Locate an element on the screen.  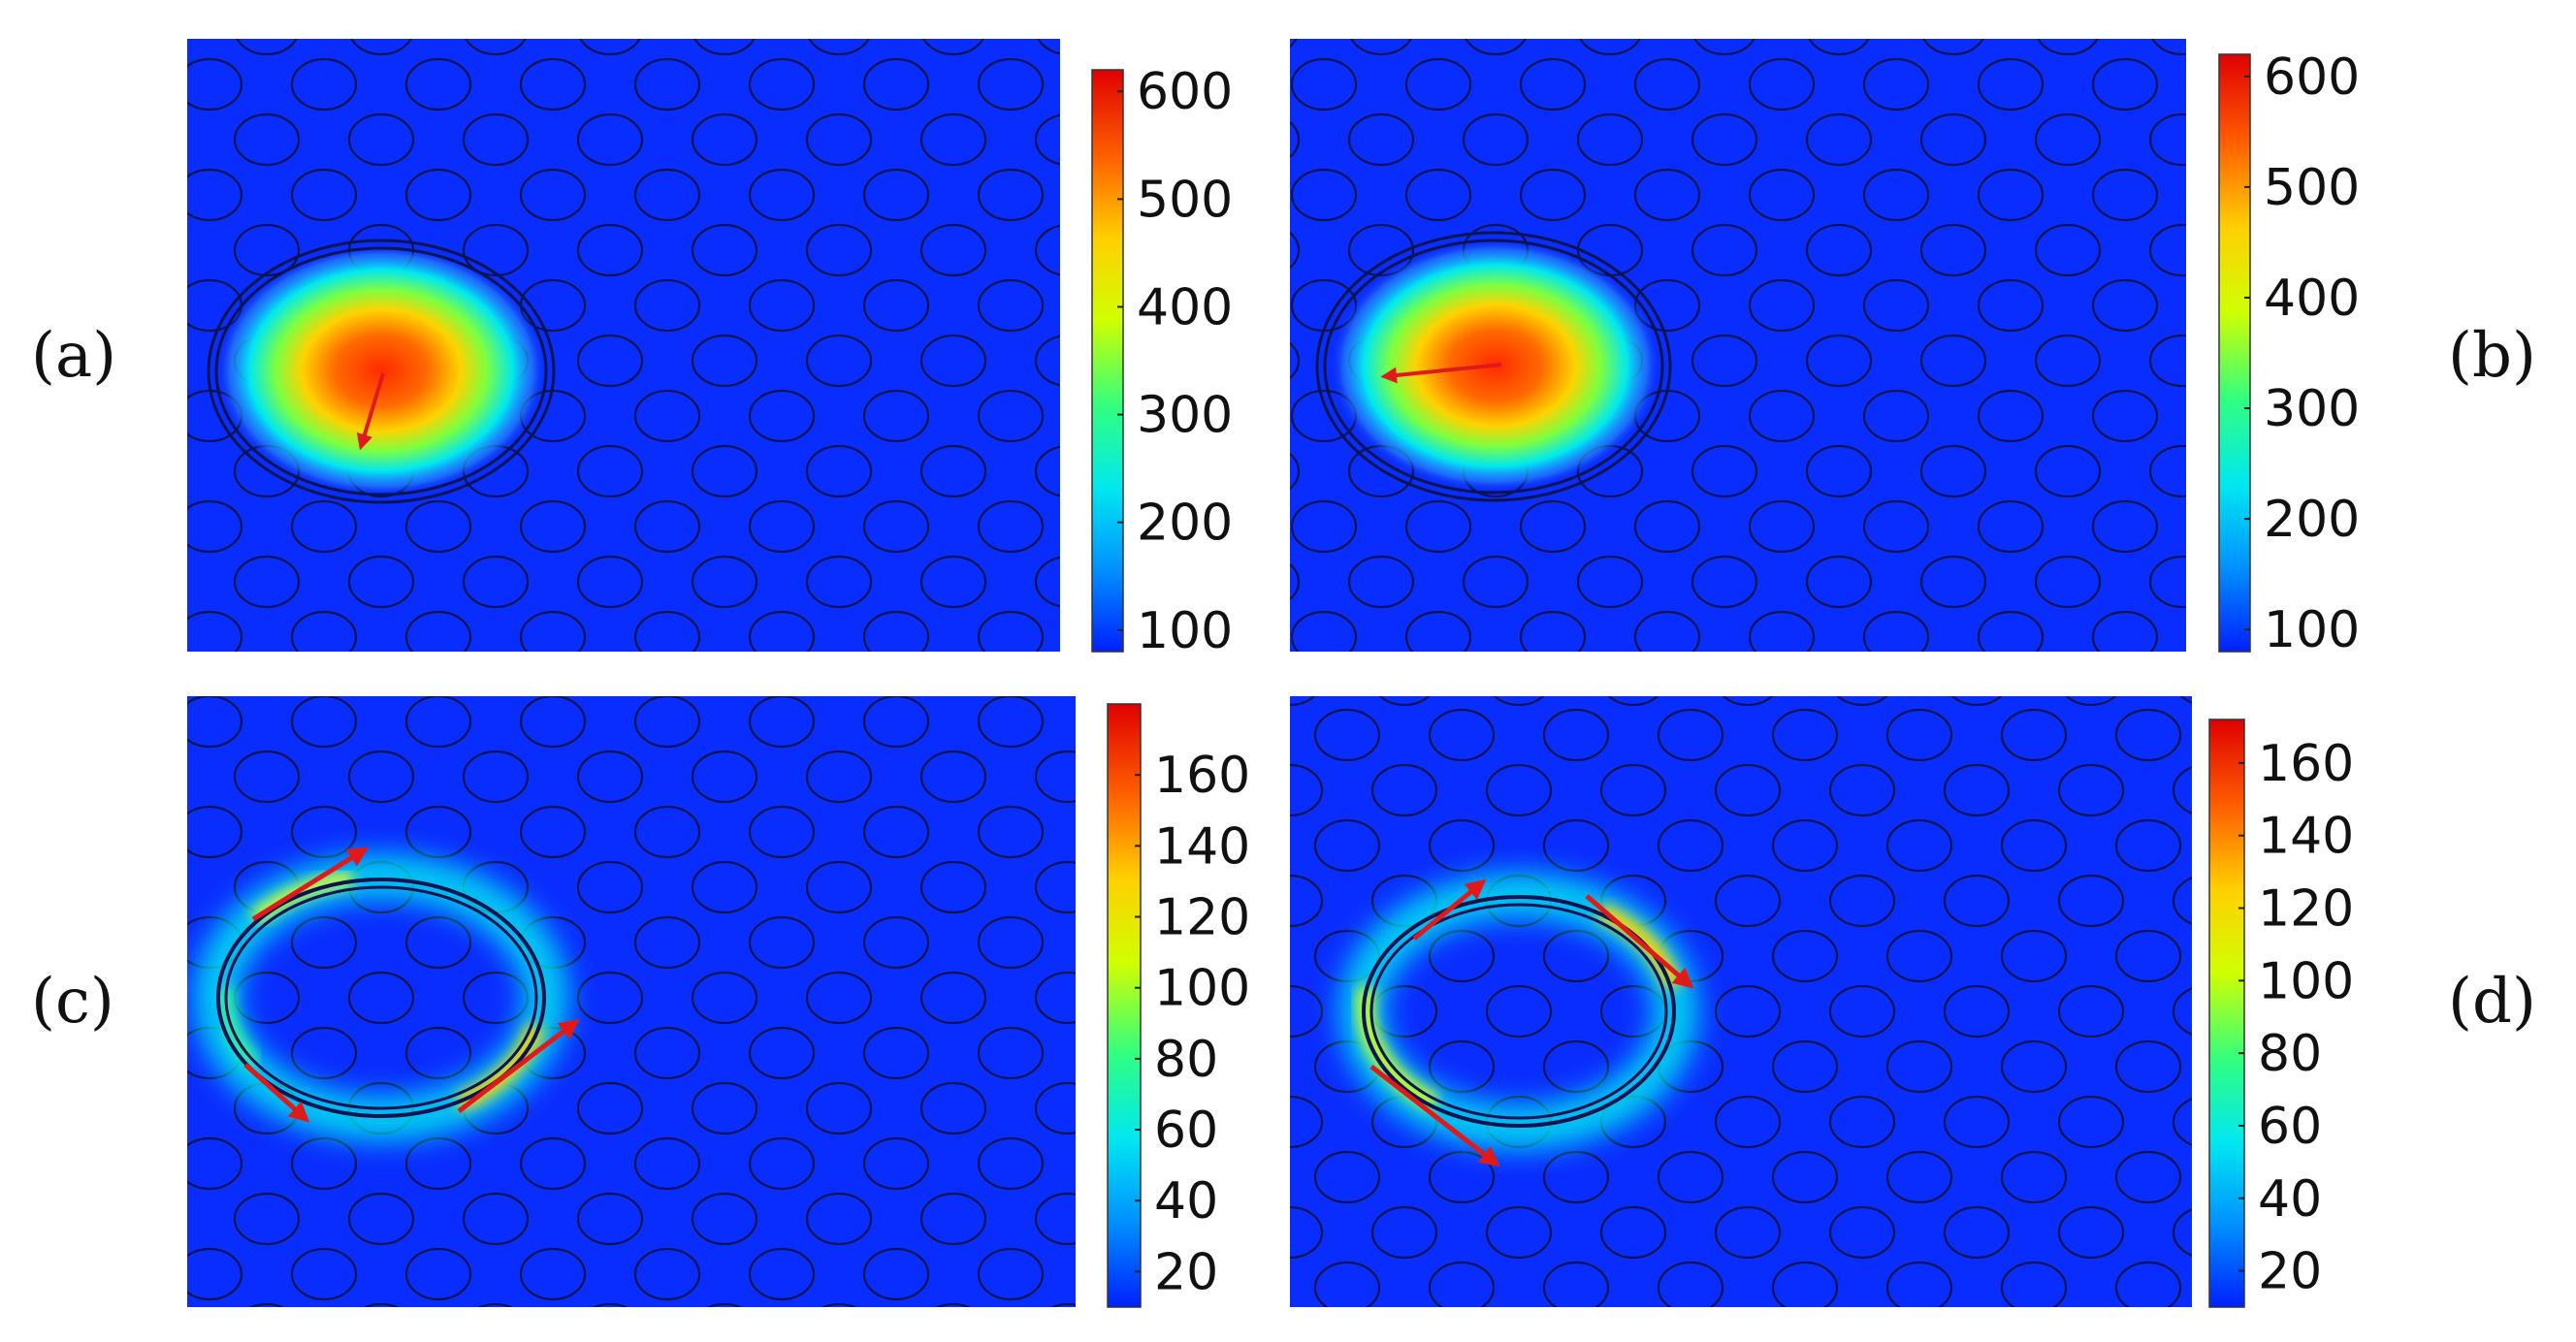
colorbar-gradient is located at coordinates (2234, 353).